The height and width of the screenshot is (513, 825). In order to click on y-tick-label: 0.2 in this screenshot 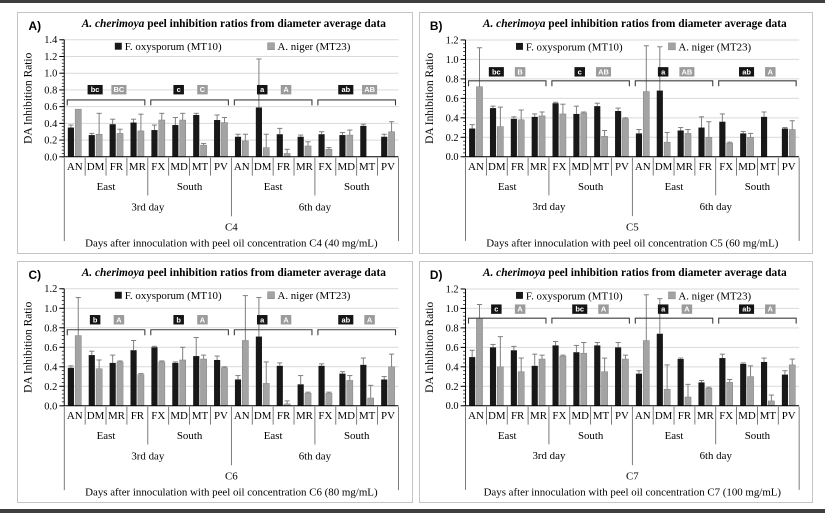, I will do `click(50, 387)`.